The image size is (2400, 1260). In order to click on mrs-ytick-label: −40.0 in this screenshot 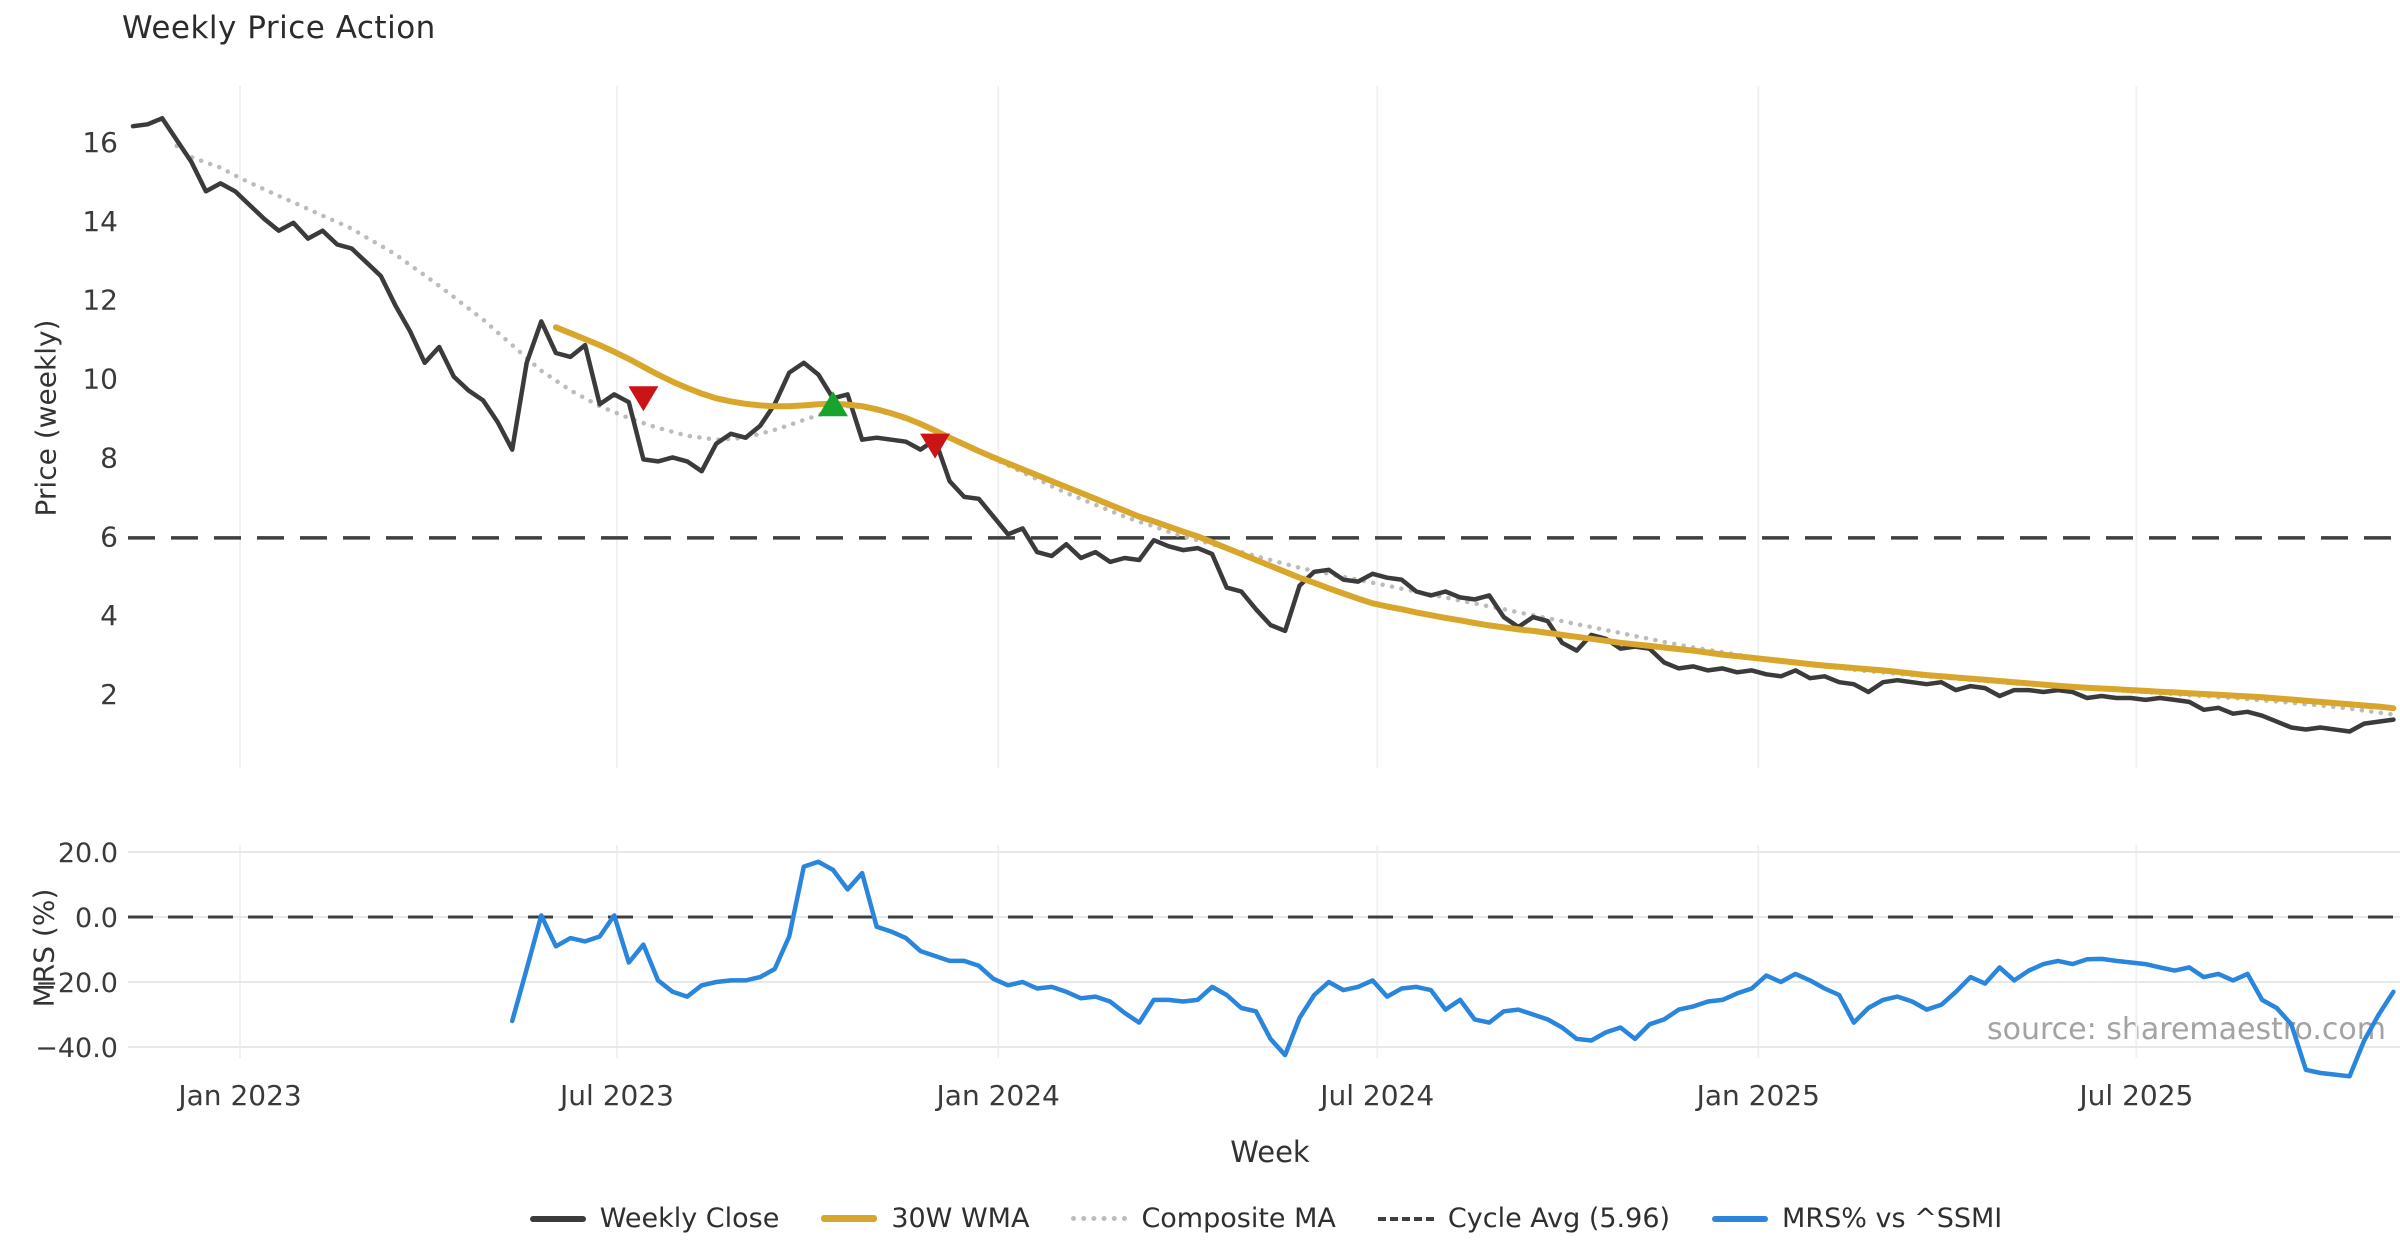, I will do `click(76, 1048)`.